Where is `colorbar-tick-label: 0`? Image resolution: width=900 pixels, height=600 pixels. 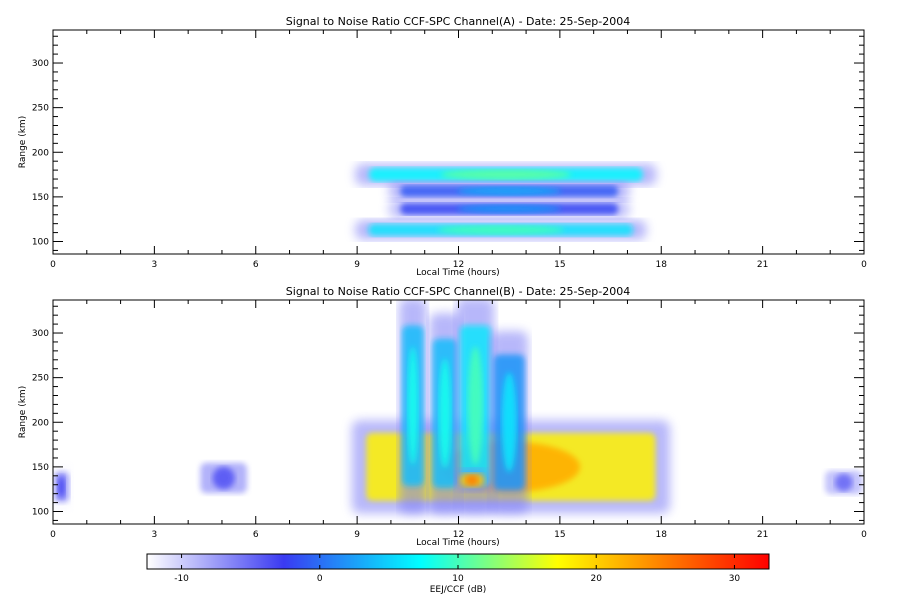 colorbar-tick-label: 0 is located at coordinates (320, 579).